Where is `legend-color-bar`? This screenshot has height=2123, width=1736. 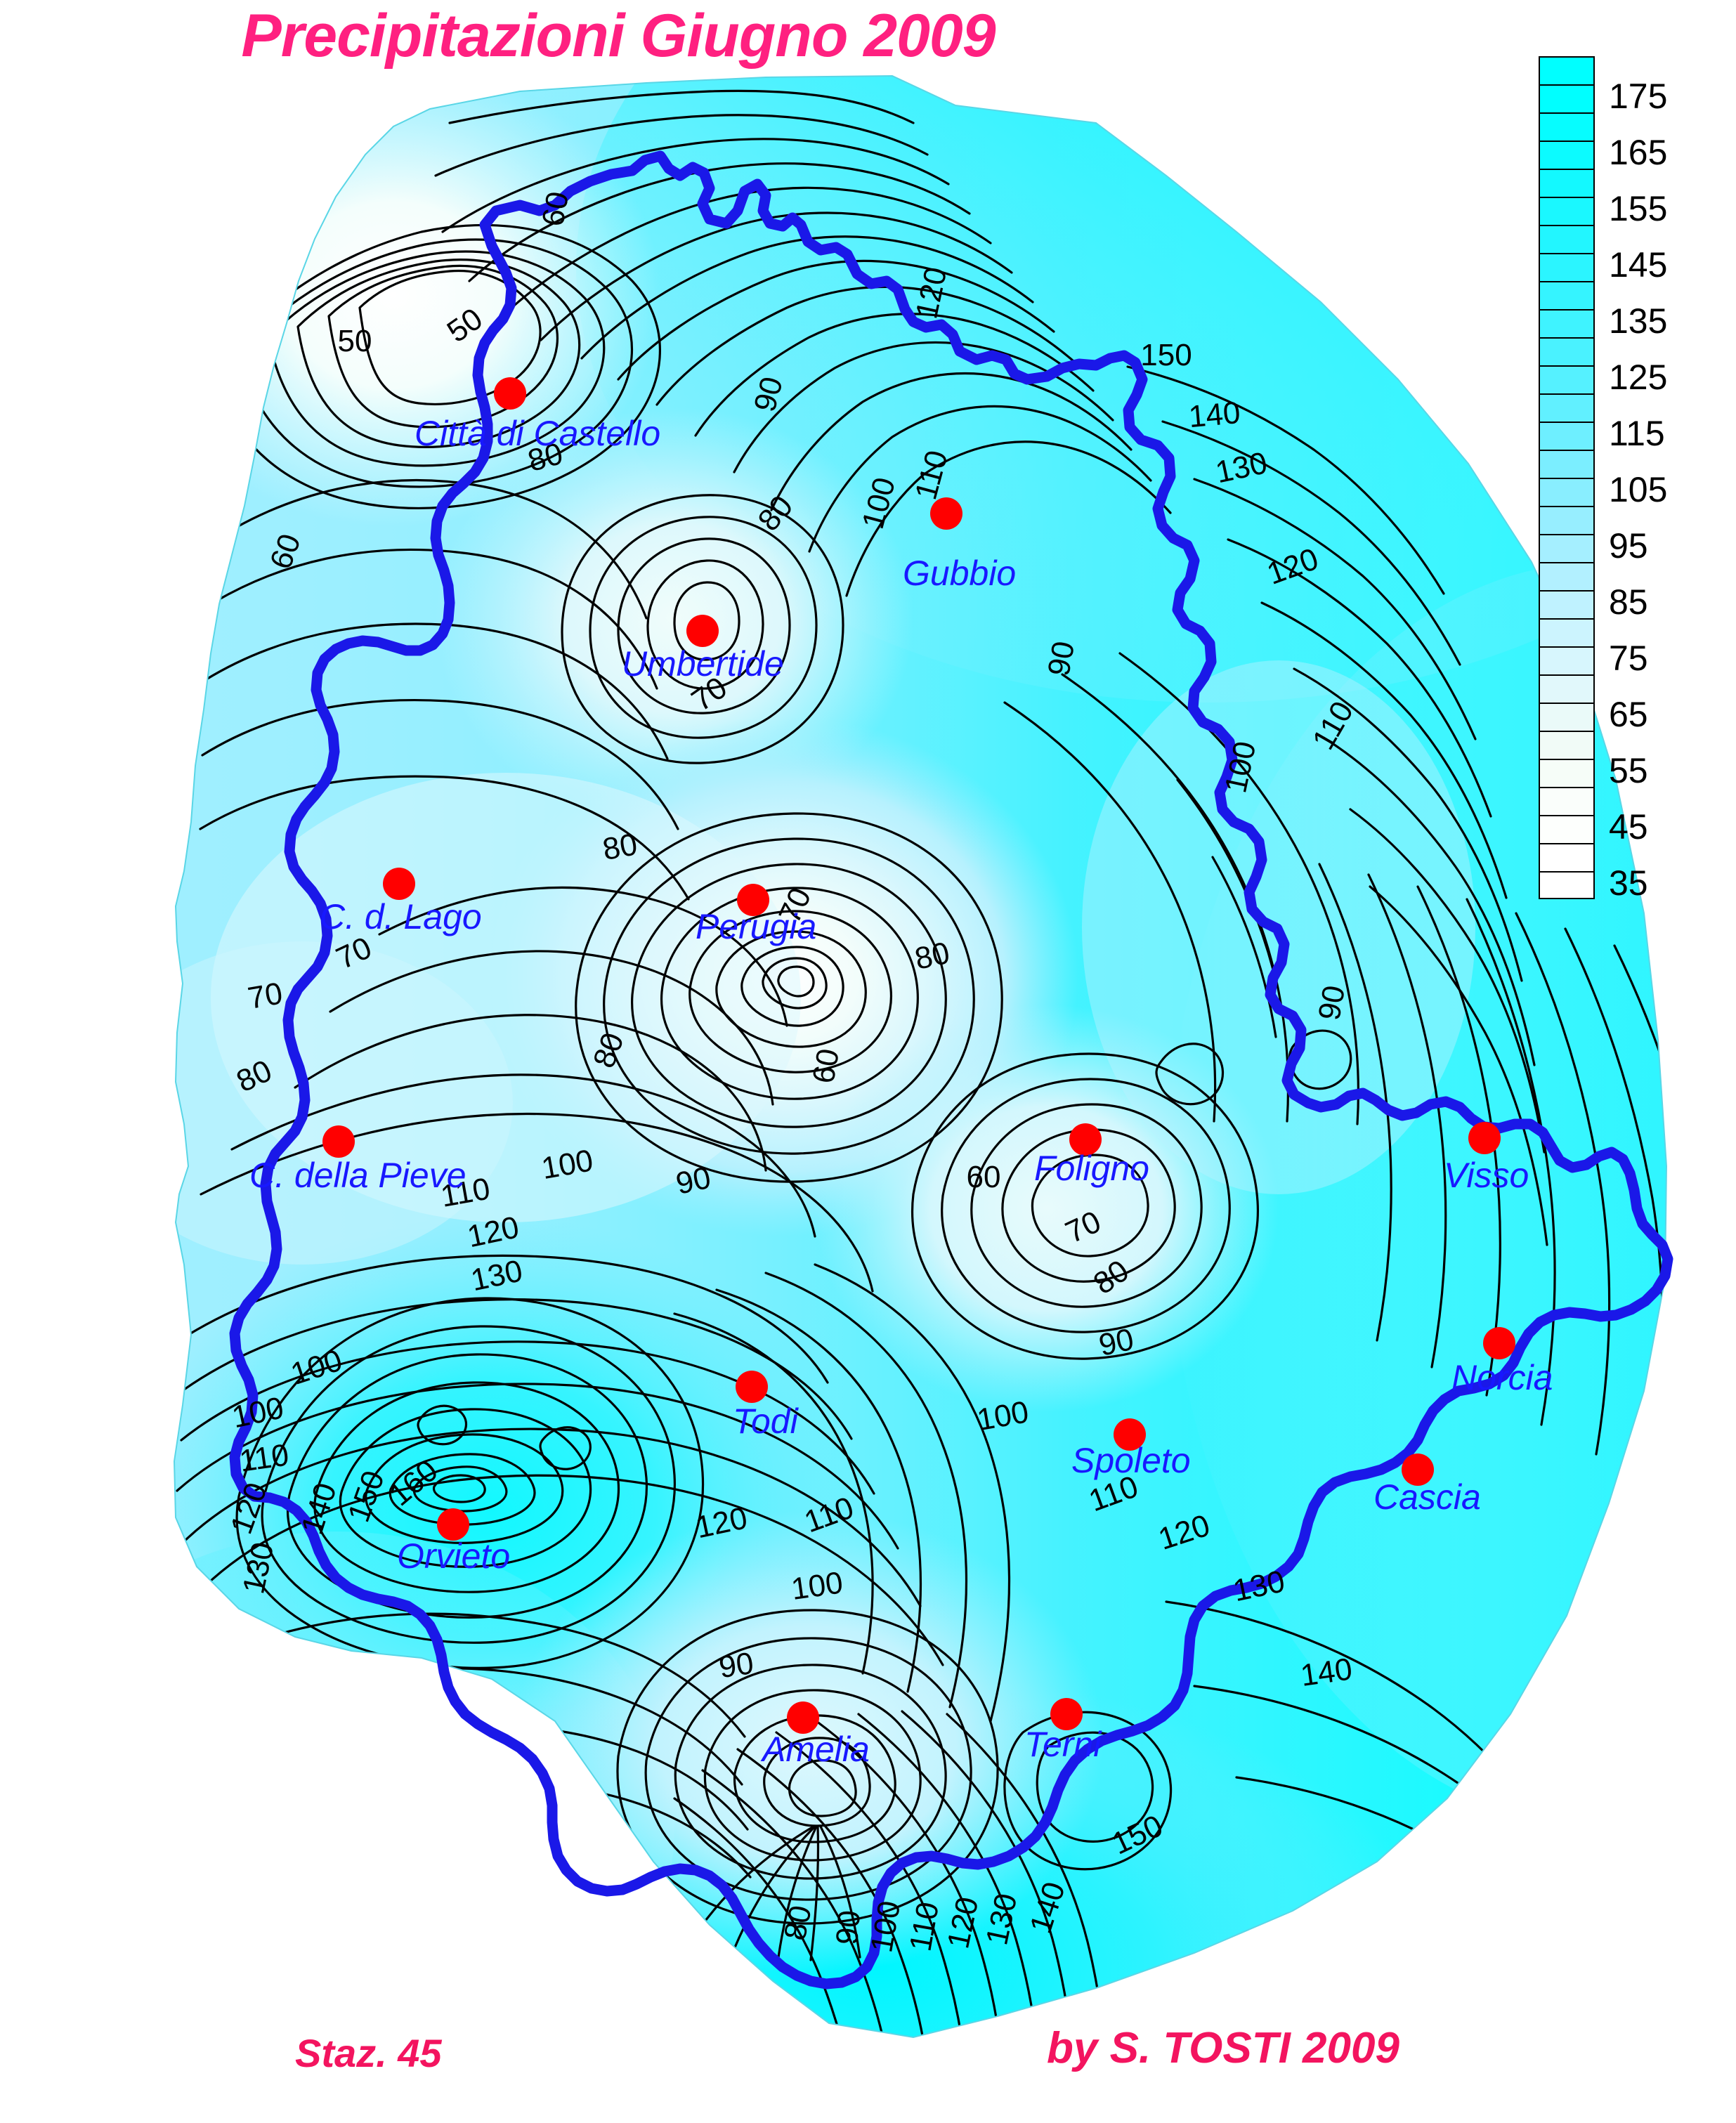 legend-color-bar is located at coordinates (1567, 477).